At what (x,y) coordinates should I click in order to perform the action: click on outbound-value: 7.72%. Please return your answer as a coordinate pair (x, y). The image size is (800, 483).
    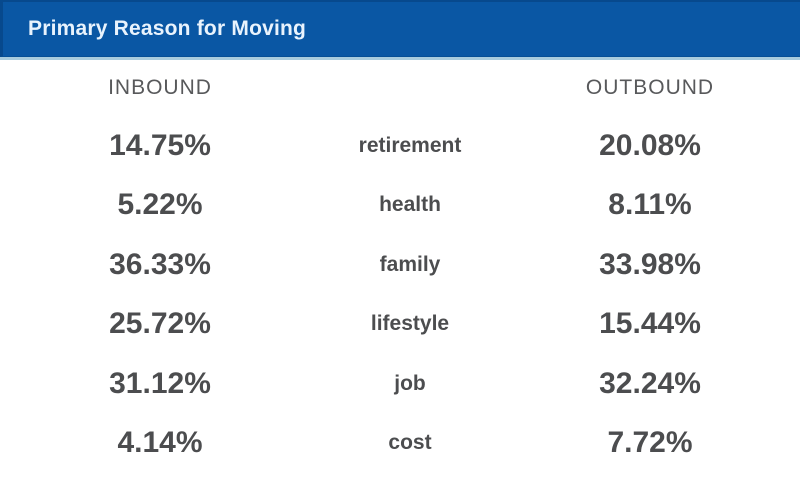
    Looking at the image, I should click on (650, 443).